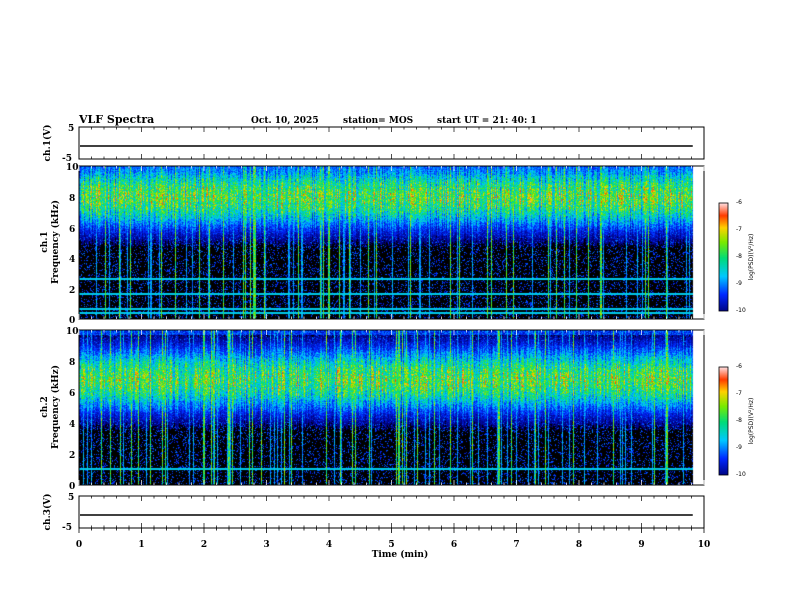 The height and width of the screenshot is (612, 792). What do you see at coordinates (72, 230) in the screenshot?
I see `ch1-spec-ytick-6: 6` at bounding box center [72, 230].